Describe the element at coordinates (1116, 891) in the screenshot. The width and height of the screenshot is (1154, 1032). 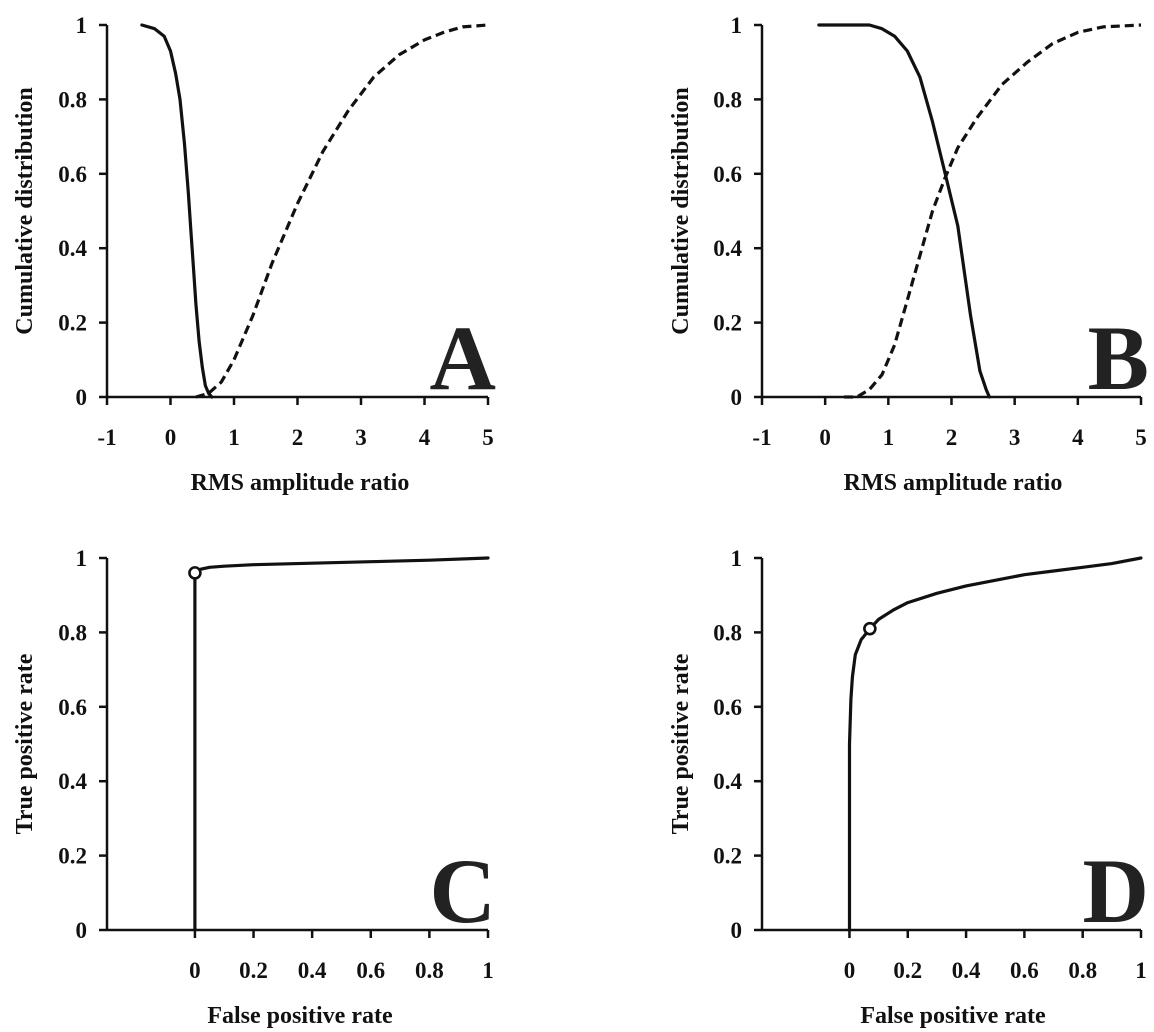
I see `panel-letter: D` at that location.